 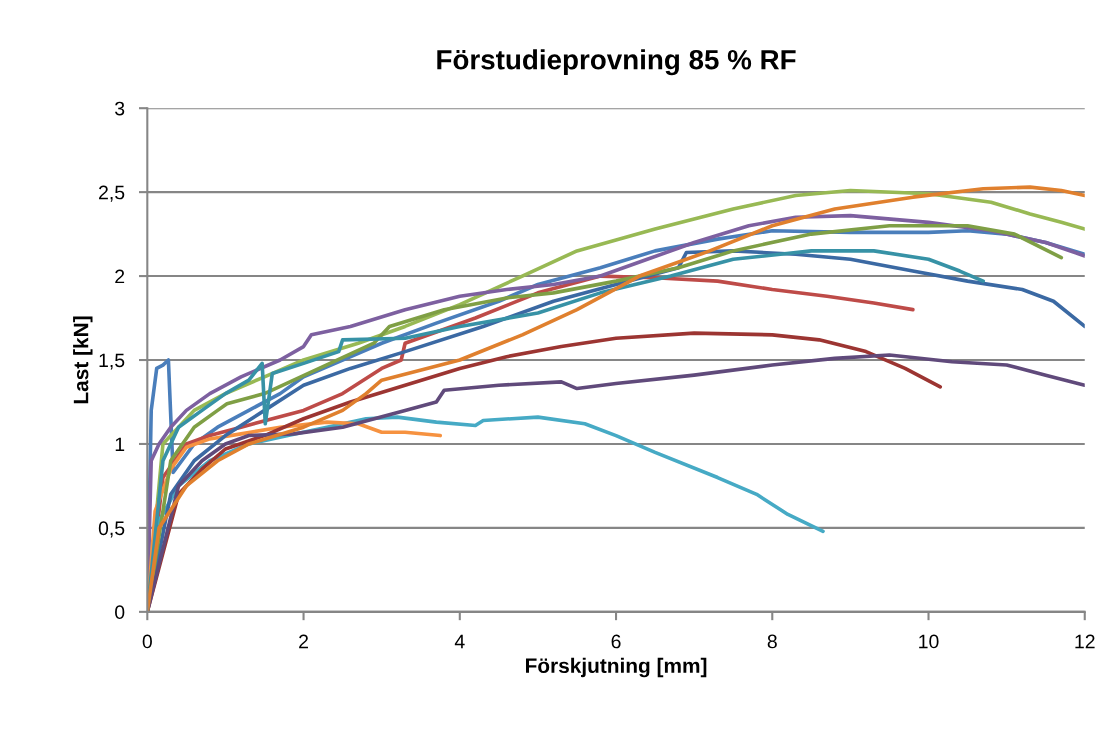 I want to click on x-tick-label: 8, so click(x=772, y=641).